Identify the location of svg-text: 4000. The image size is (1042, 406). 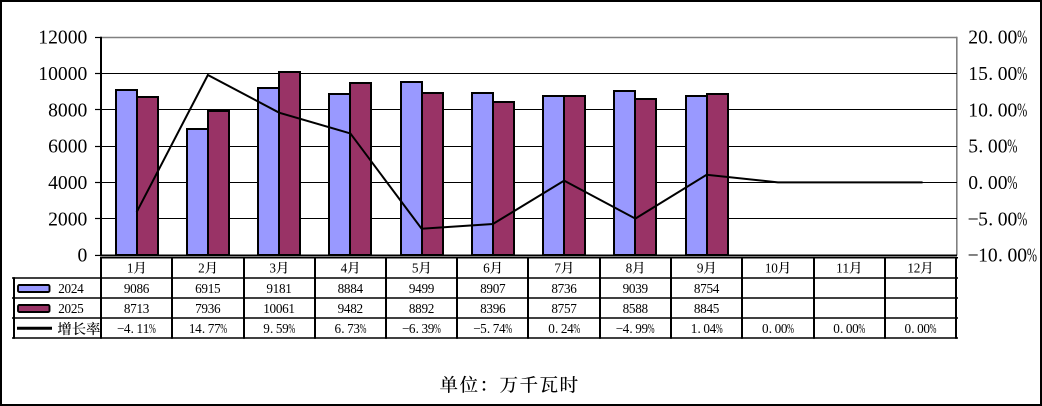
(67, 183).